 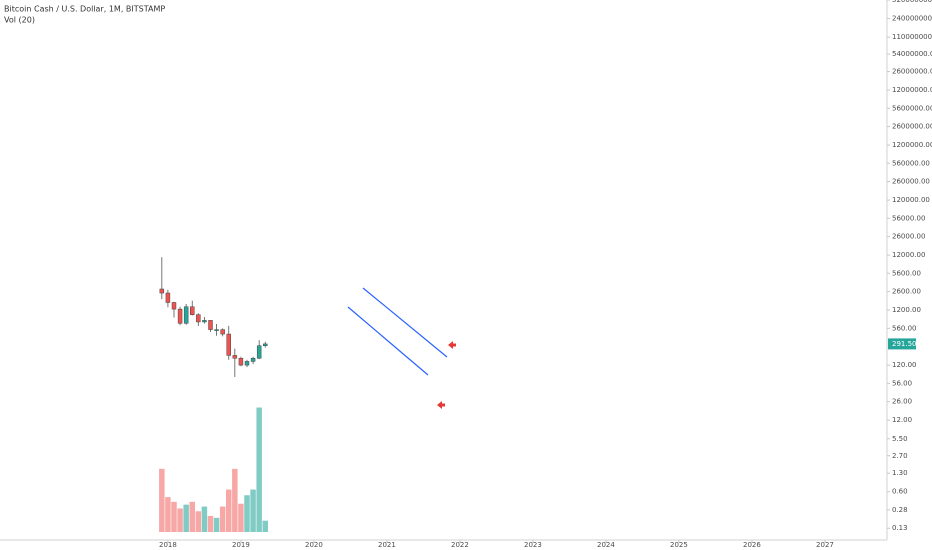 I want to click on channel-upper, so click(x=405, y=322).